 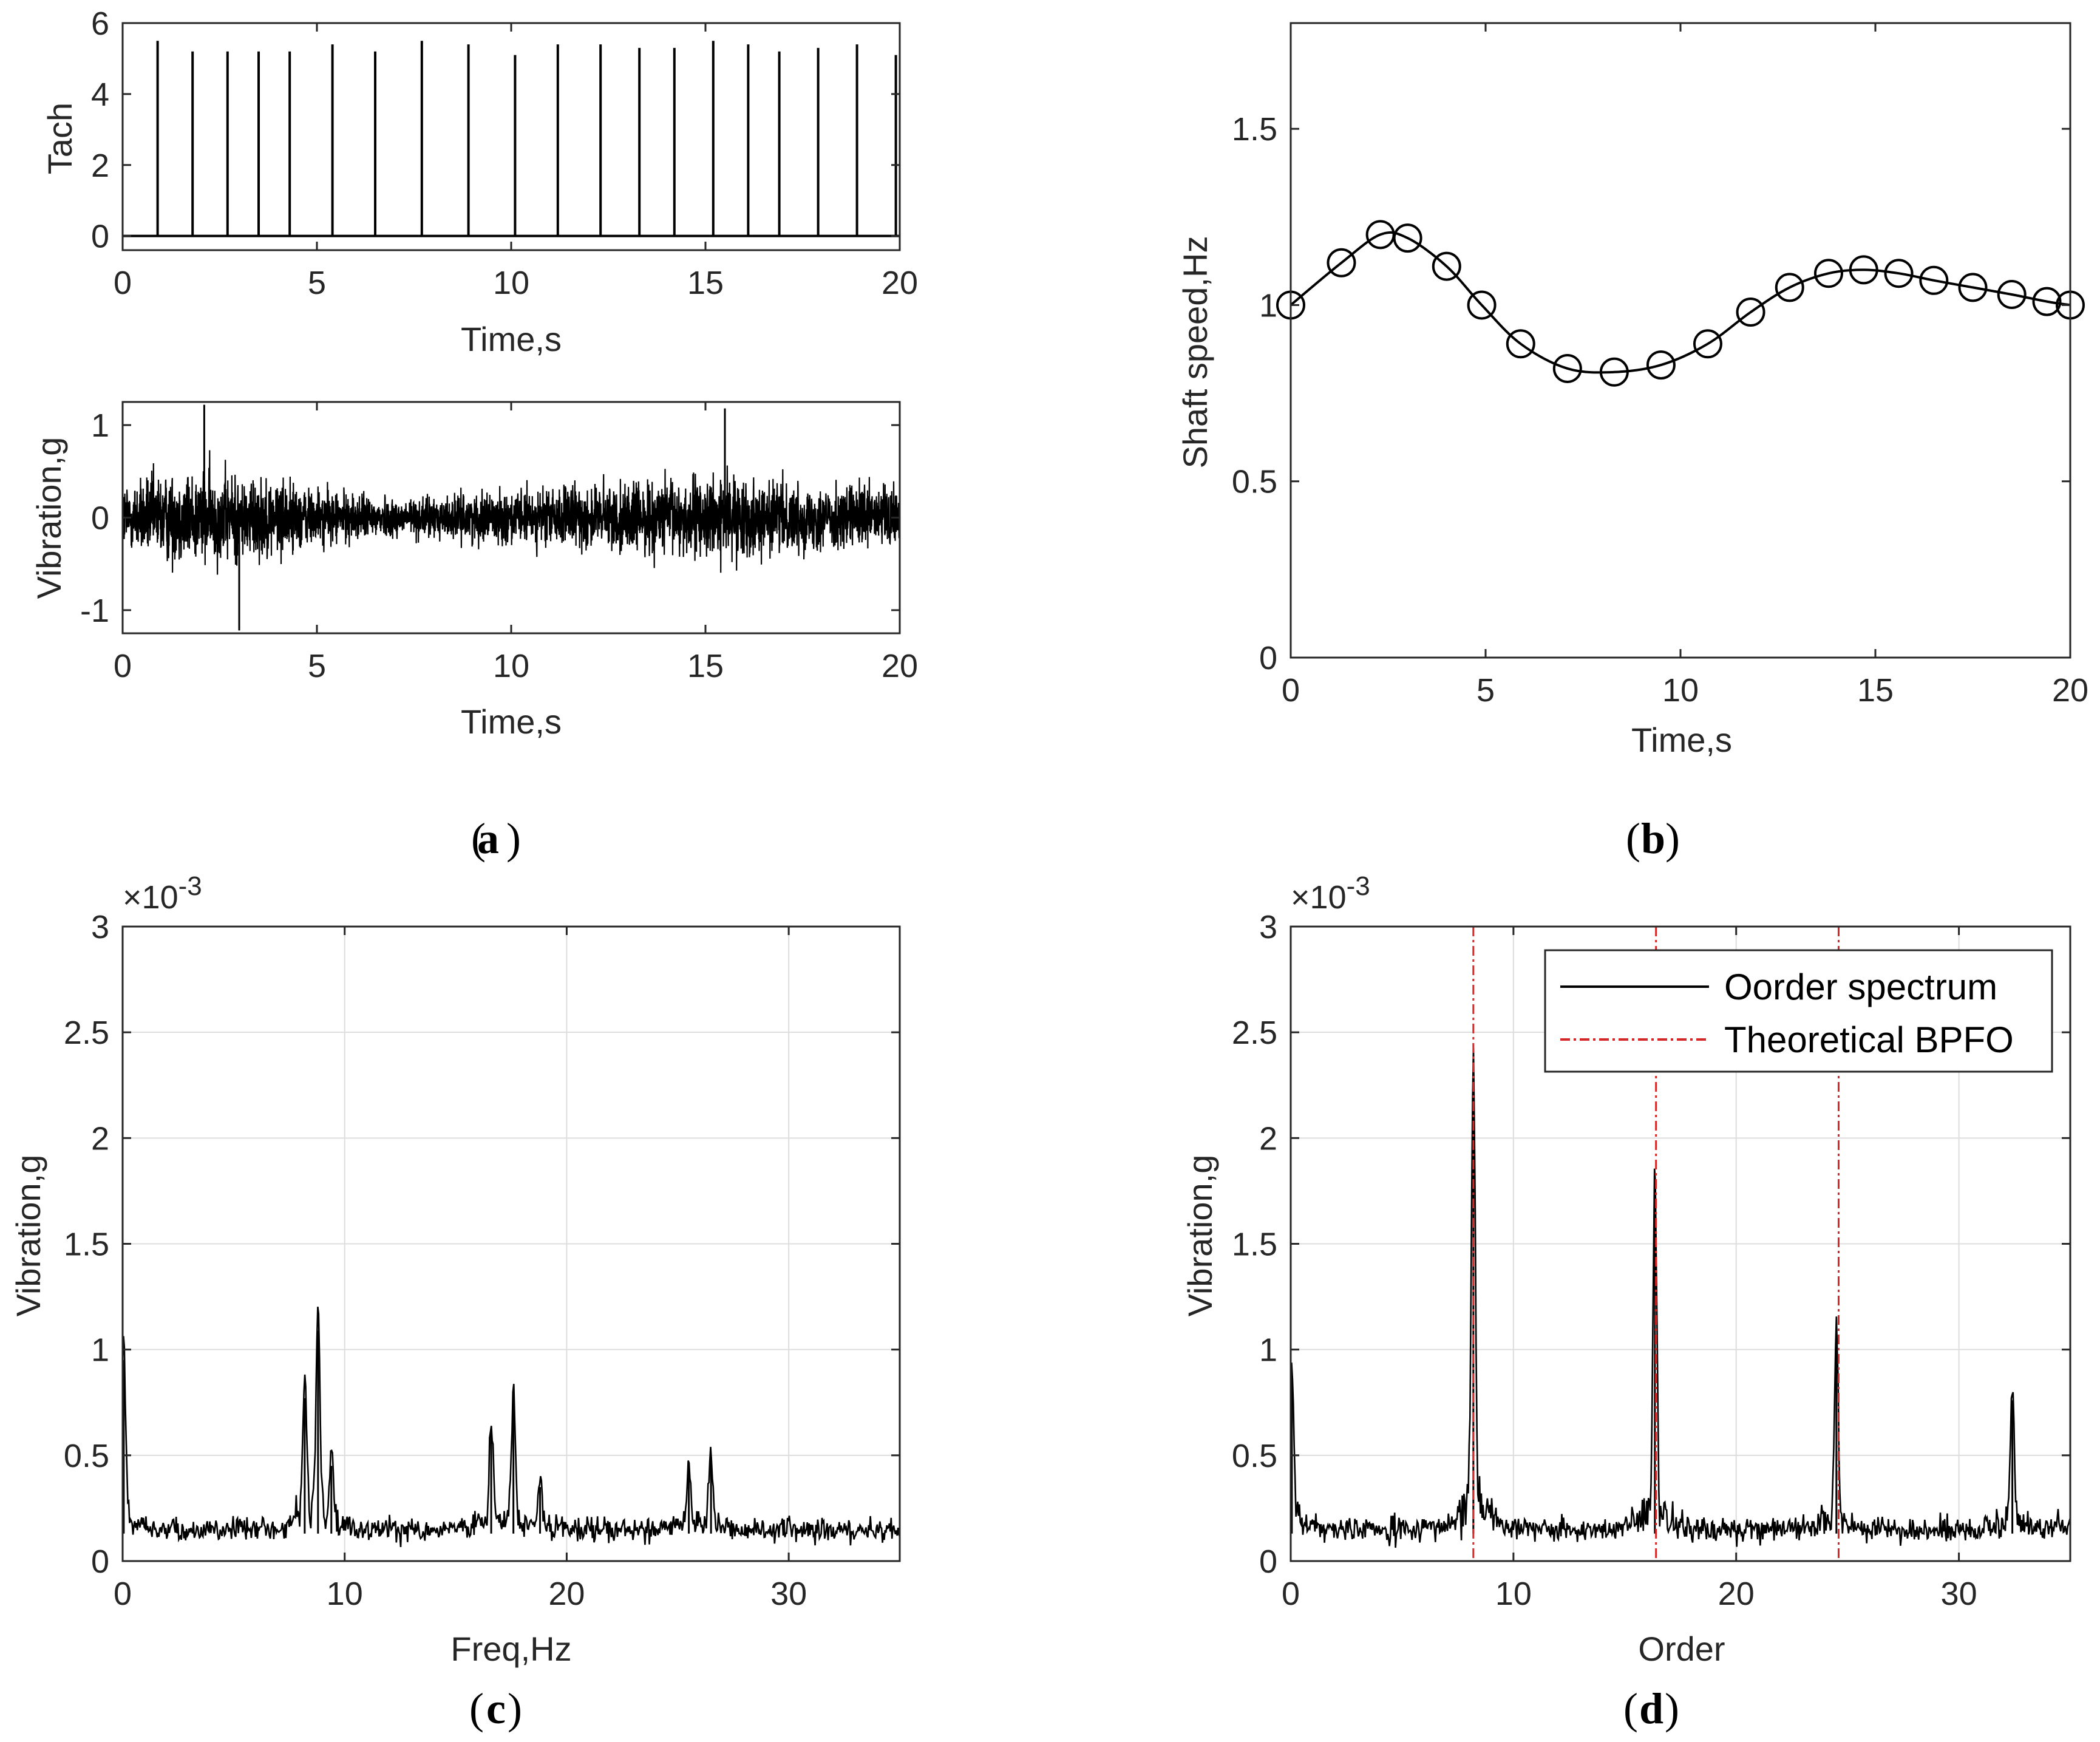 What do you see at coordinates (511, 512) in the screenshot?
I see `a-vib-series-line` at bounding box center [511, 512].